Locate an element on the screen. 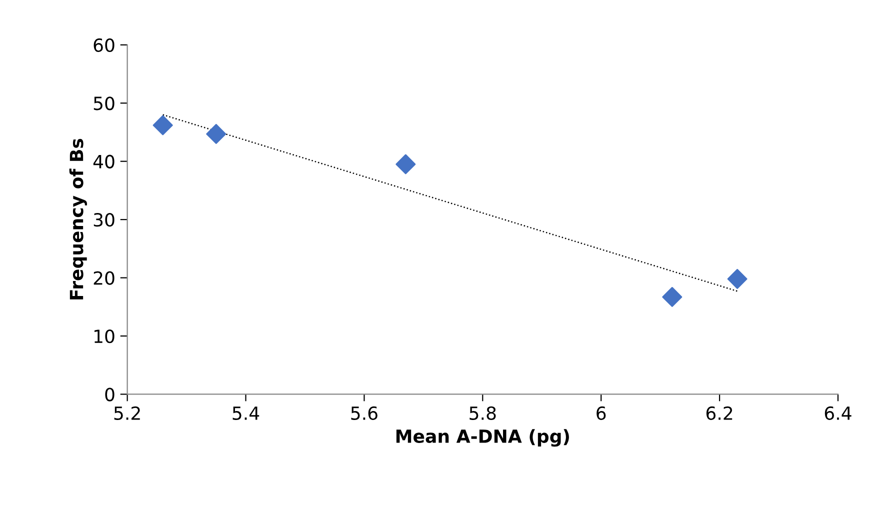  y-tick-label: 30 is located at coordinates (104, 220).